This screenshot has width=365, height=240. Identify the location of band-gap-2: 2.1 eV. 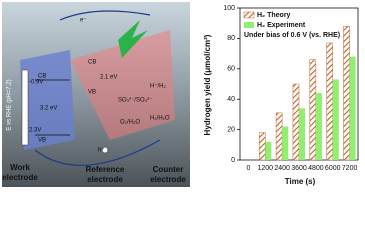
(108, 78).